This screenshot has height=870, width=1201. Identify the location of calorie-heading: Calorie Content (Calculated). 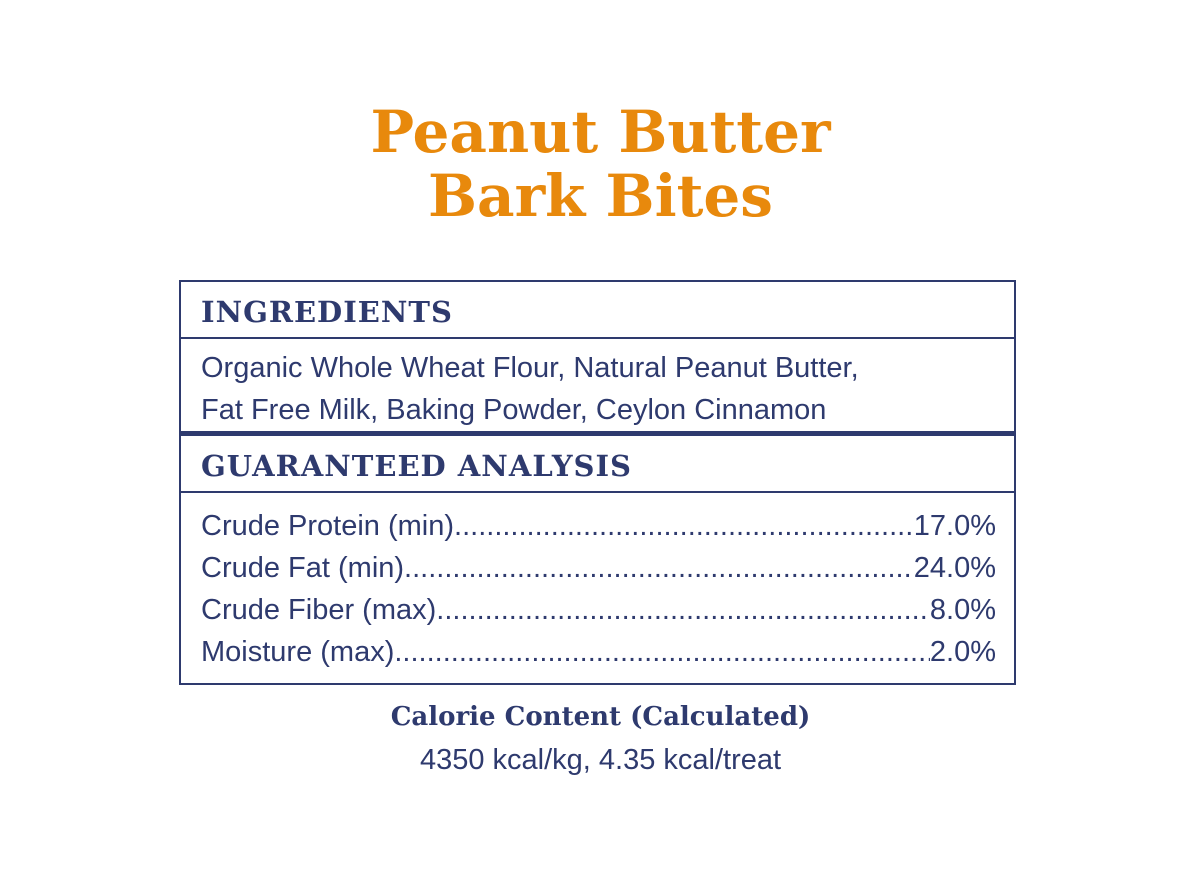
(600, 717).